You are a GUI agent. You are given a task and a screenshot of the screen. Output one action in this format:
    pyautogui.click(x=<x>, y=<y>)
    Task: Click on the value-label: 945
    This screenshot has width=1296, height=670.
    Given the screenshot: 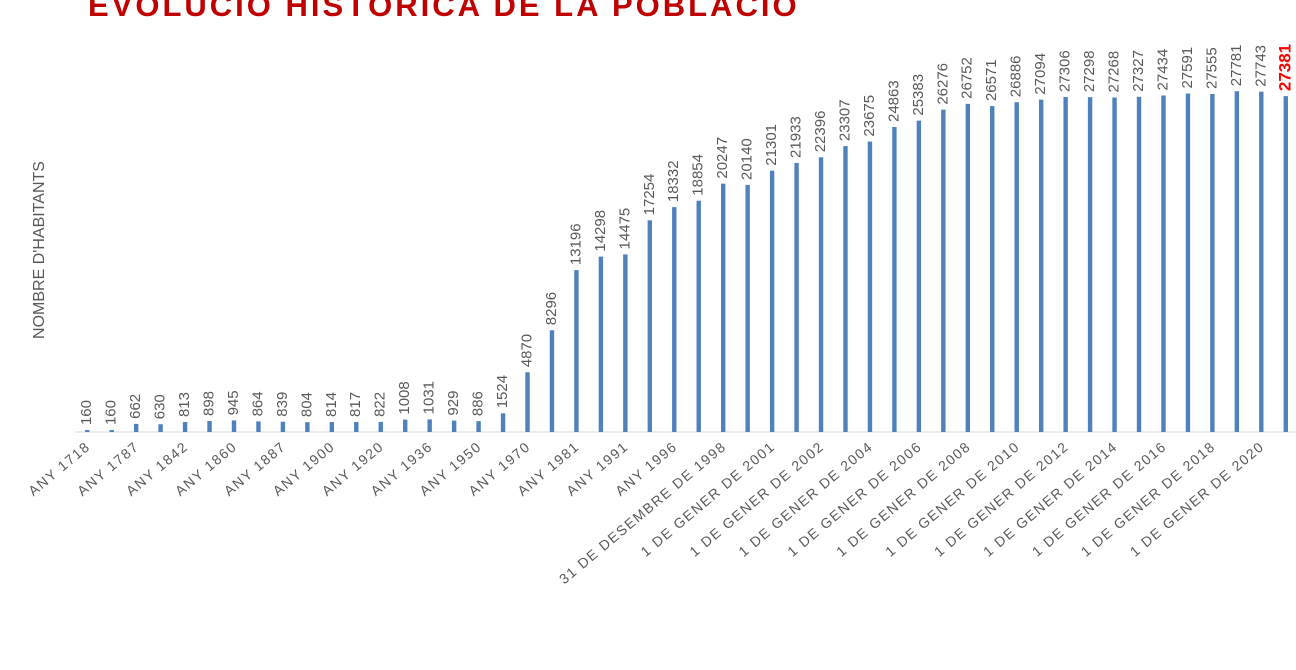 What is the action you would take?
    pyautogui.click(x=233, y=402)
    